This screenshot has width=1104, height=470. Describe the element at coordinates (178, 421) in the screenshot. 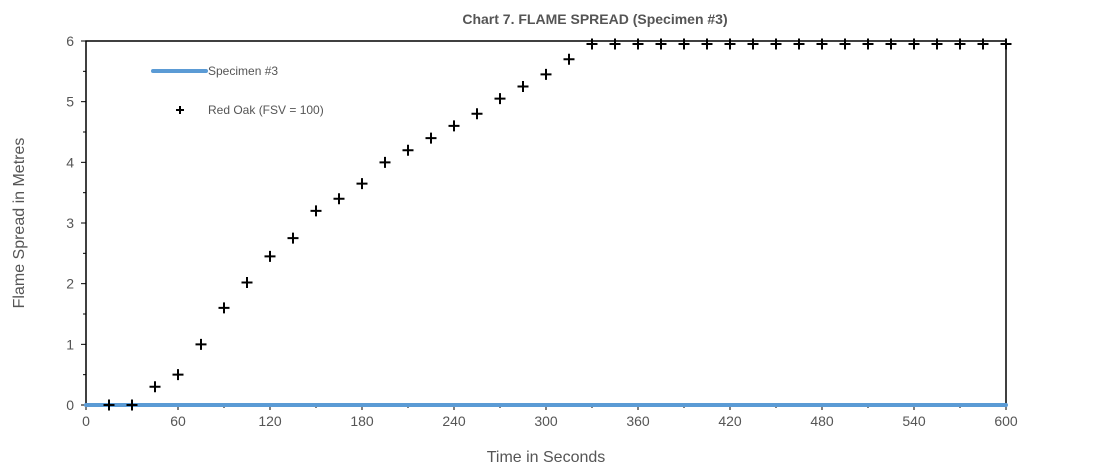

I see `x-tick-label: 60` at that location.